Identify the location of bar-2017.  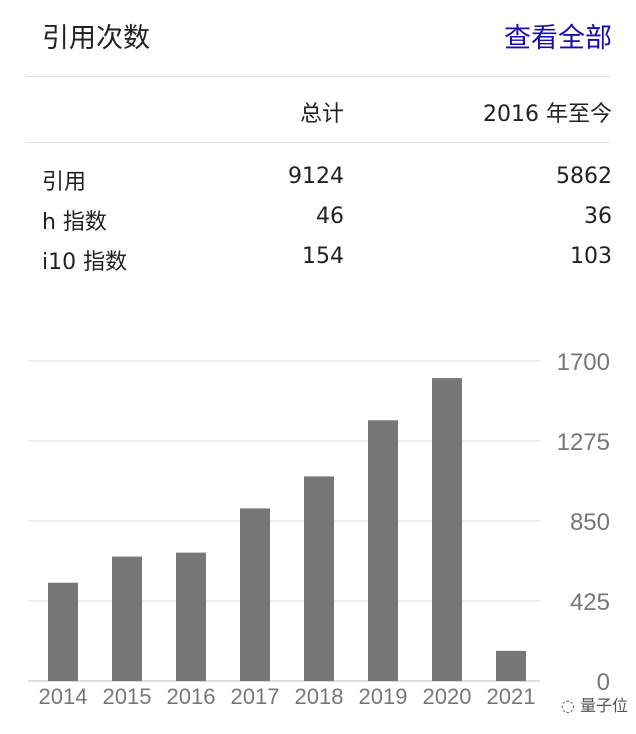
(255, 594).